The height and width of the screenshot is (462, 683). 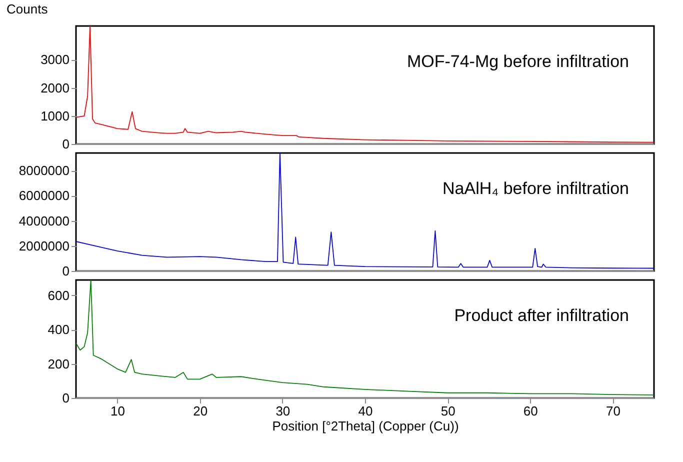 What do you see at coordinates (27, 9) in the screenshot?
I see `y-axis-title: Counts` at bounding box center [27, 9].